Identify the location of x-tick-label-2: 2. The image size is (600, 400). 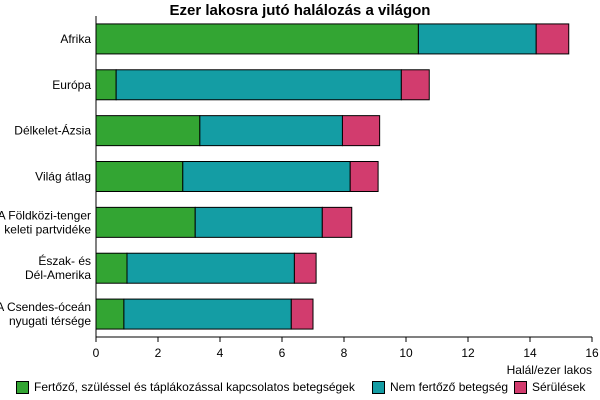
(158, 353).